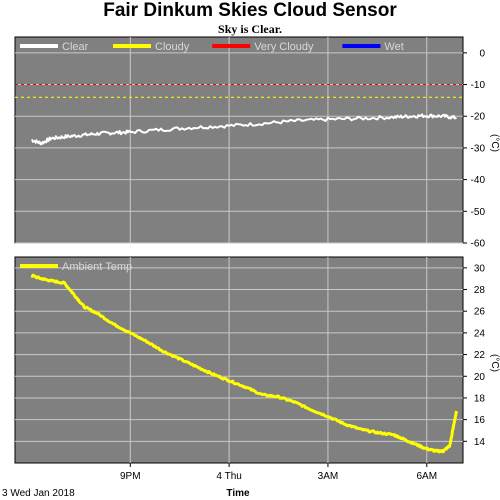 The width and height of the screenshot is (500, 500). I want to click on y-tick-label: -40, so click(478, 180).